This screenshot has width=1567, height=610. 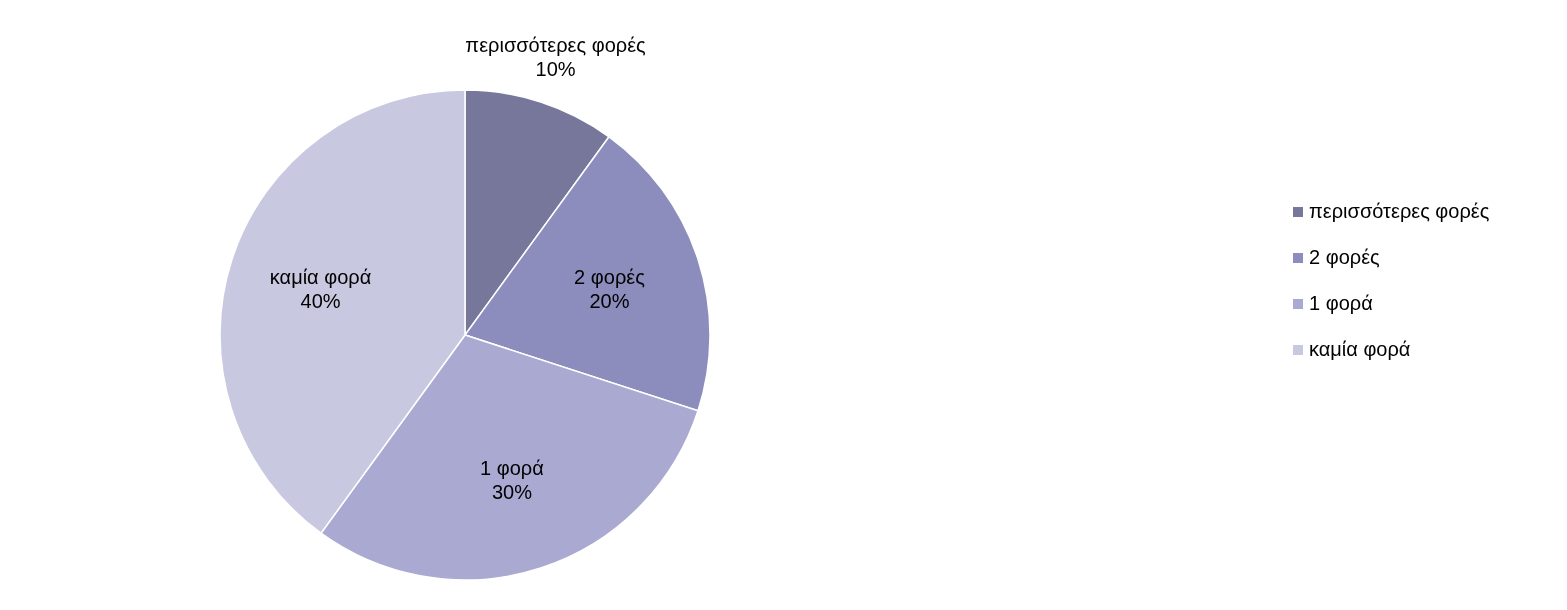 I want to click on data-label: 10%, so click(x=555, y=69).